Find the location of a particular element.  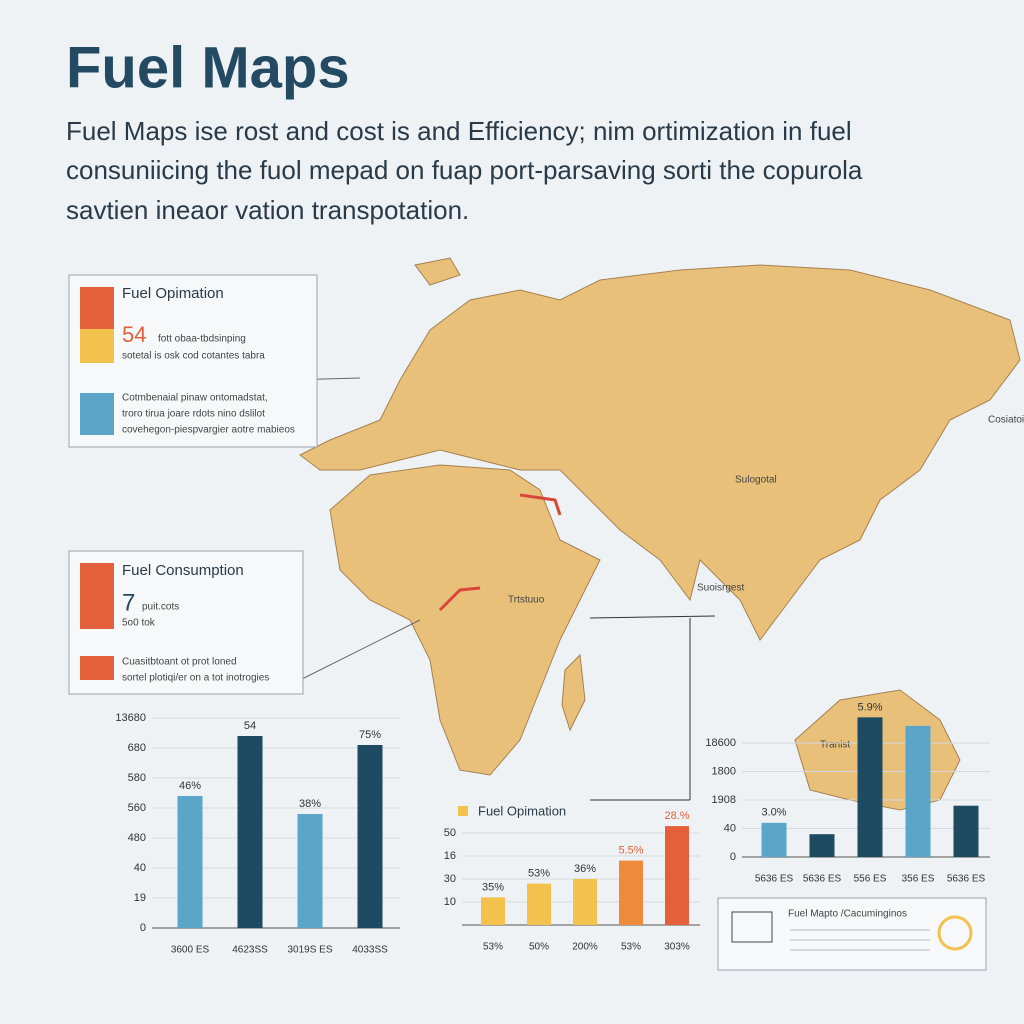

data-label: 3.0% is located at coordinates (773, 813).